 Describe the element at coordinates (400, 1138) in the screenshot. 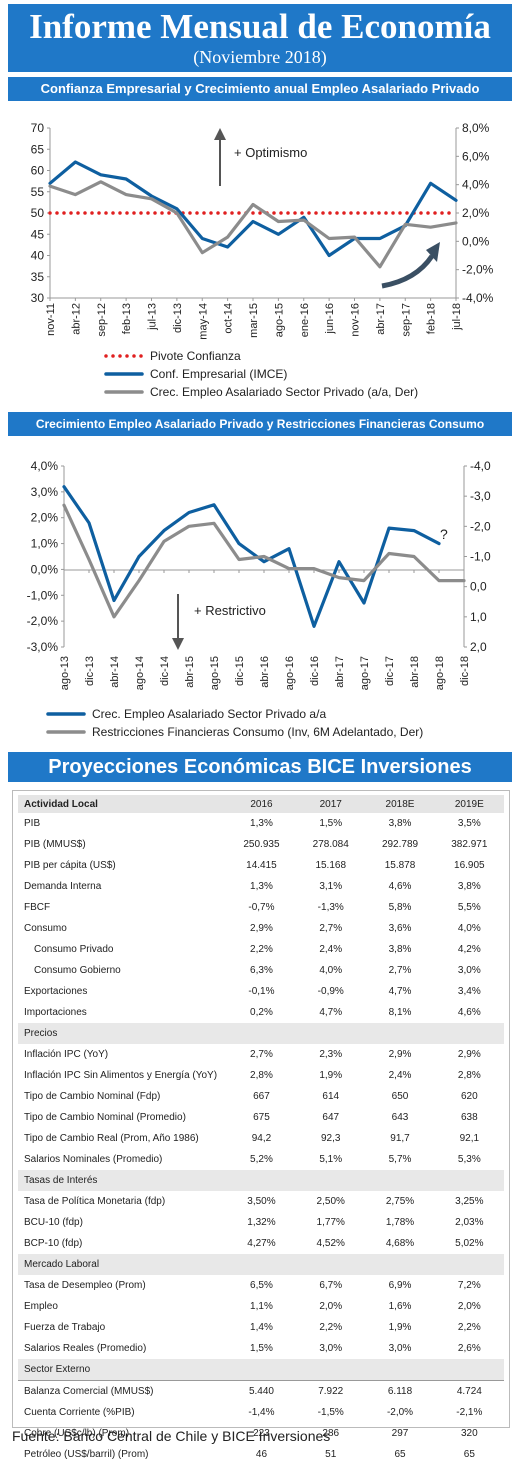

I see `cell-value: 91,7` at that location.